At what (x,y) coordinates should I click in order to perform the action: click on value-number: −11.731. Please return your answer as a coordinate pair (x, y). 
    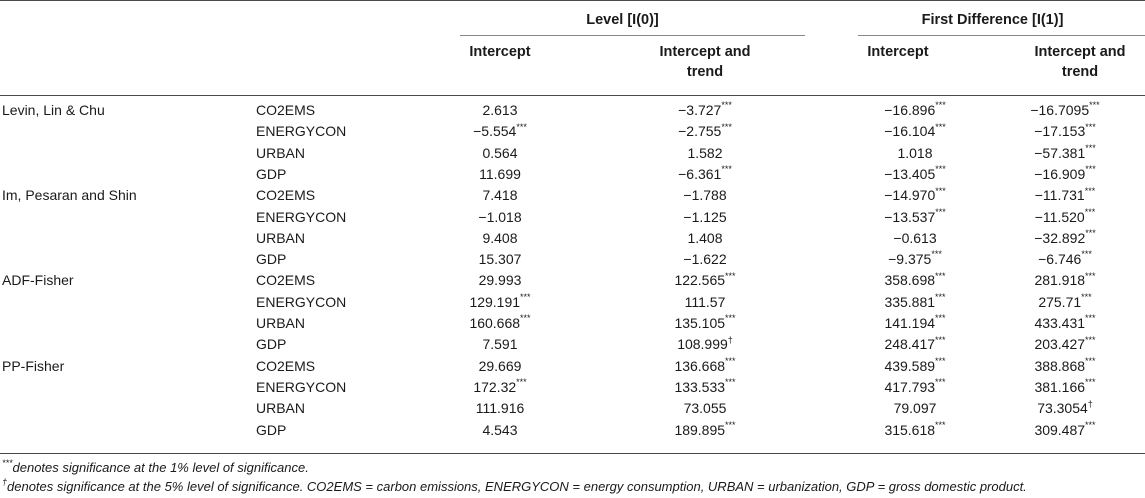
    Looking at the image, I should click on (1059, 195).